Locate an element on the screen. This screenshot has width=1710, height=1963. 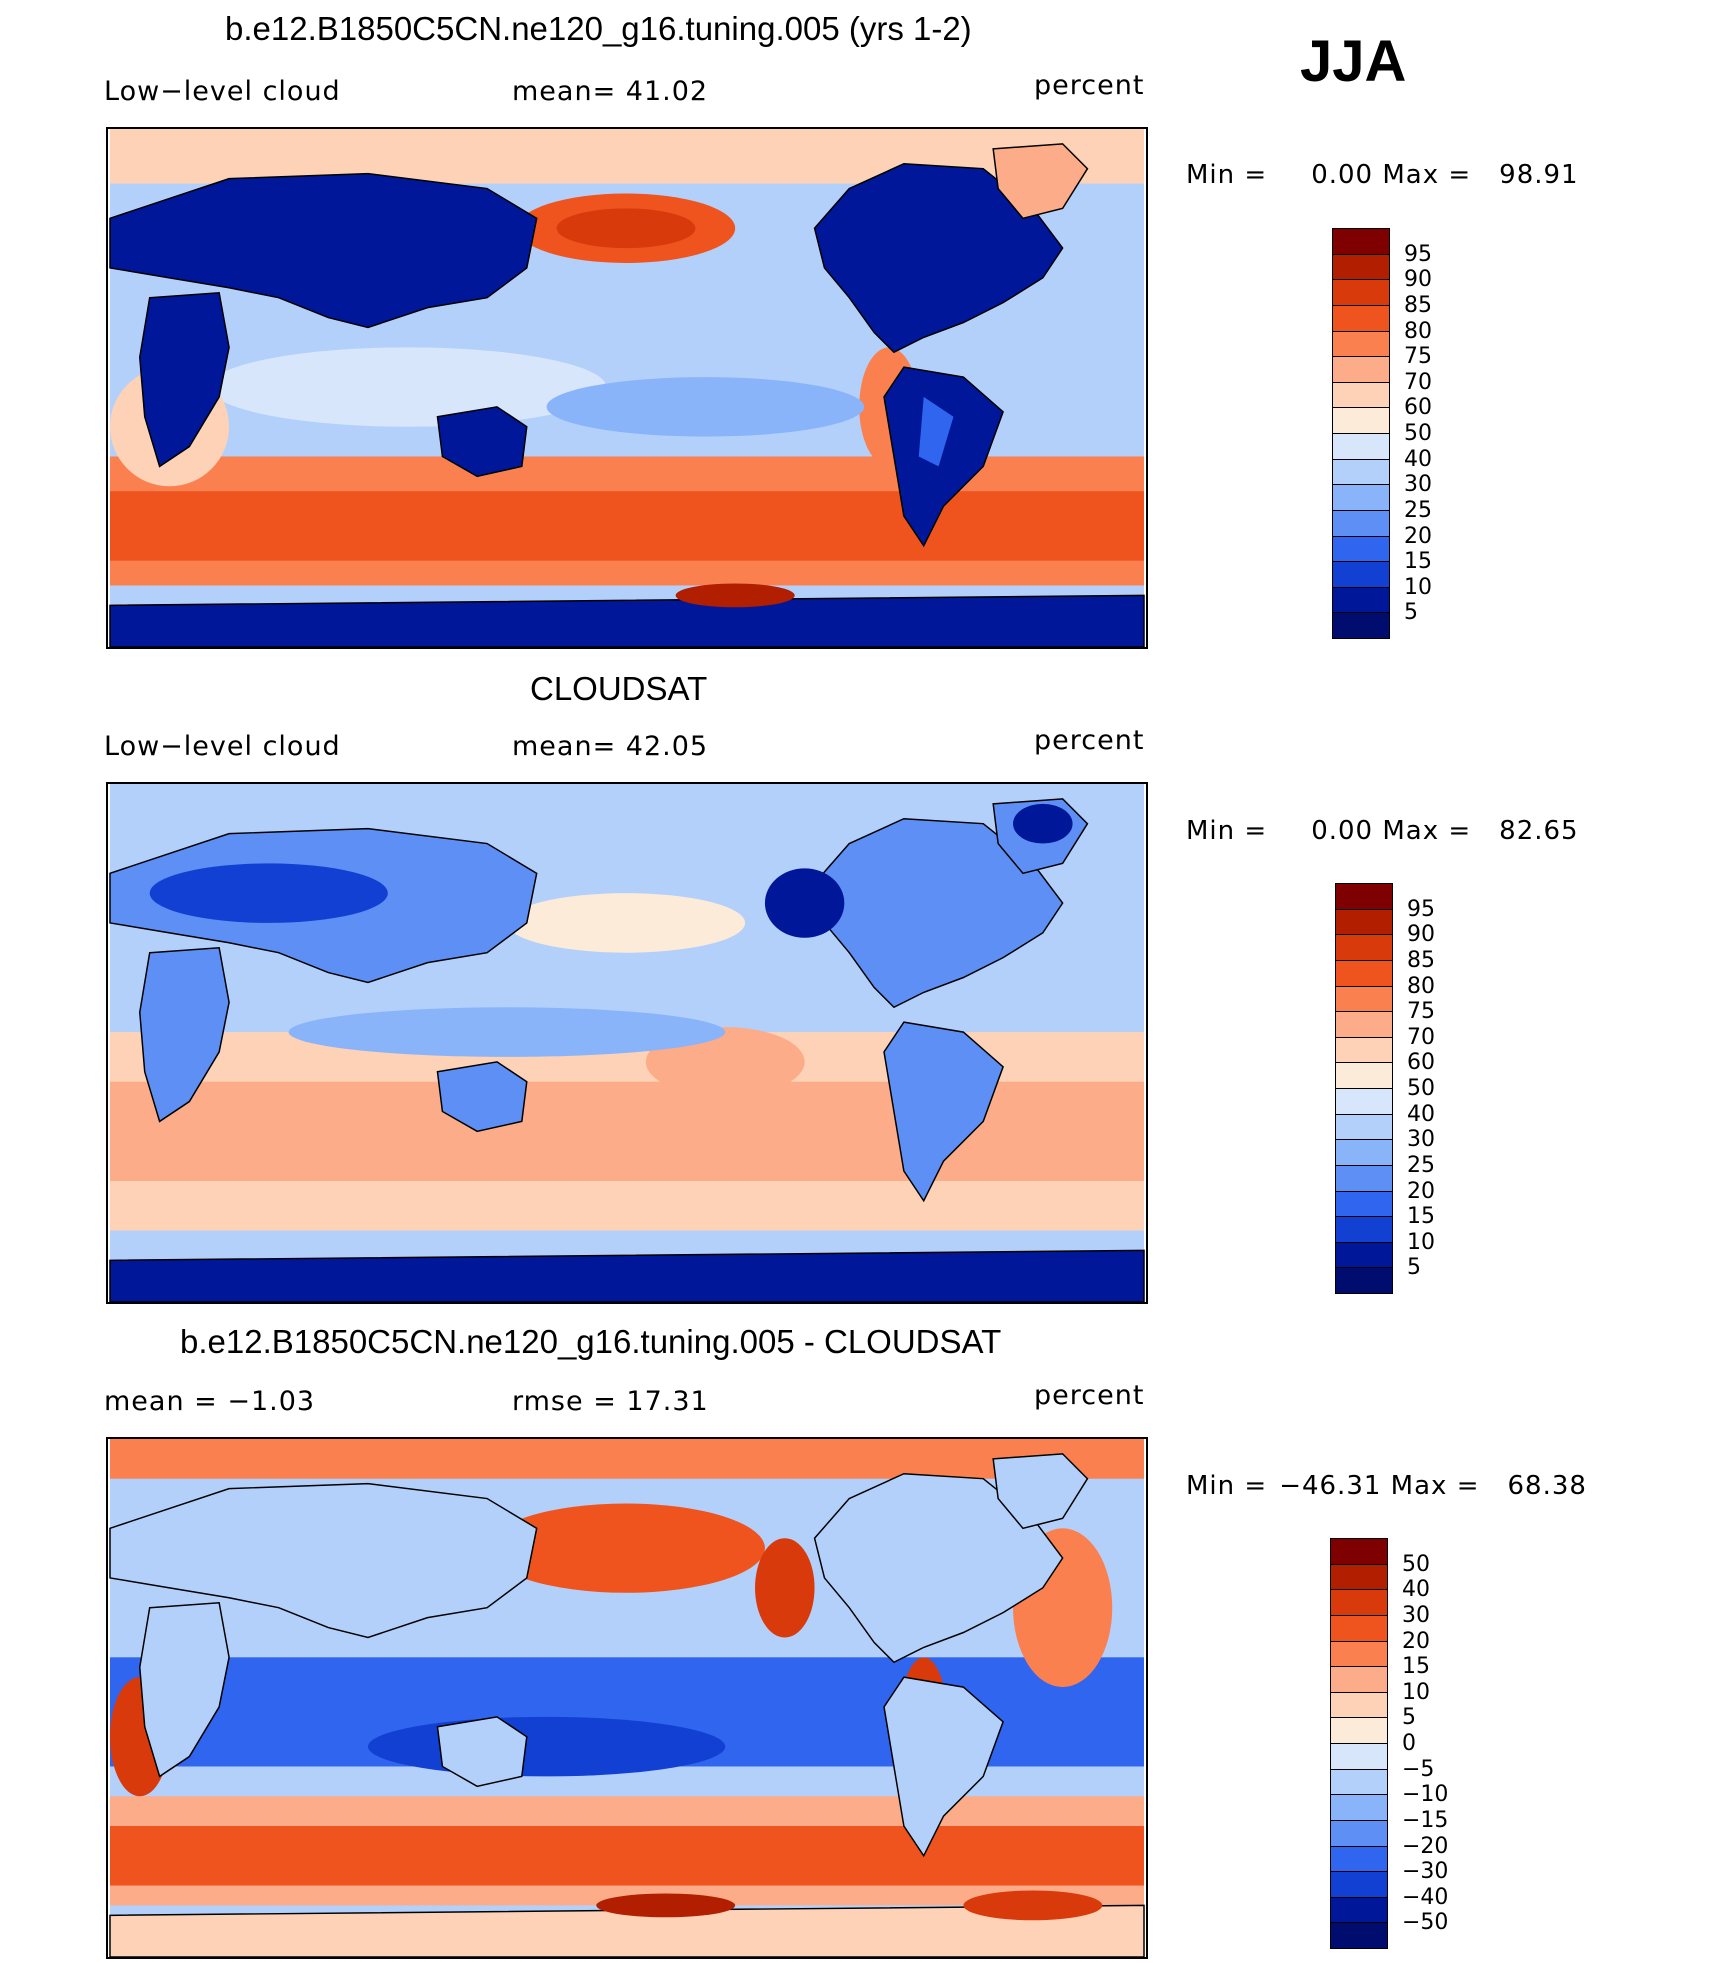
colorbar-model: 95 90 85 80 75 70 60 50 40 30 25 20 15 10 5 is located at coordinates (1382, 433).